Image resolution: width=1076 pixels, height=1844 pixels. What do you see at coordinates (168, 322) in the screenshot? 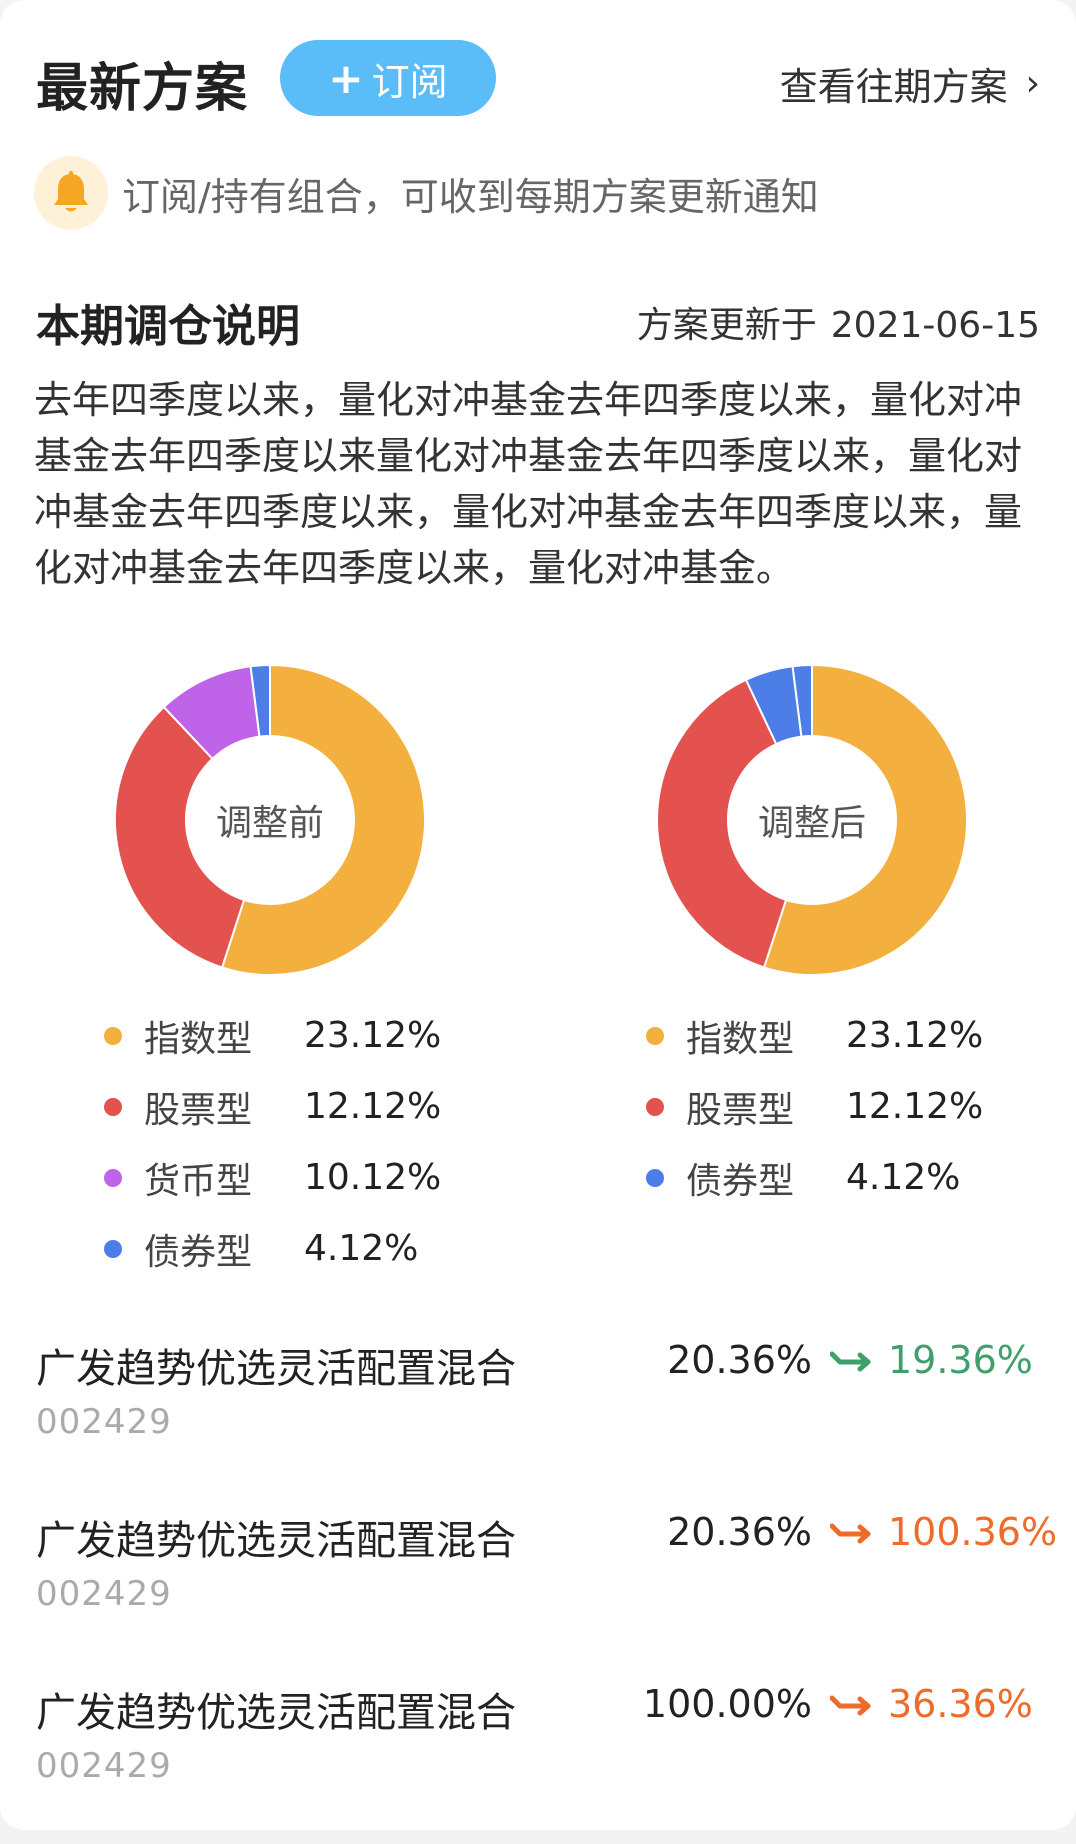
I see `section-title: 本期调仓说明` at bounding box center [168, 322].